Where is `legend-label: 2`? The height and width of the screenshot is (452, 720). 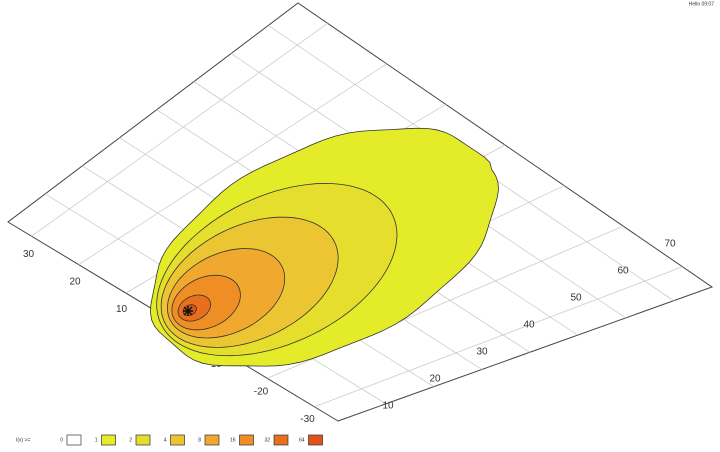
legend-label: 2 is located at coordinates (130, 440).